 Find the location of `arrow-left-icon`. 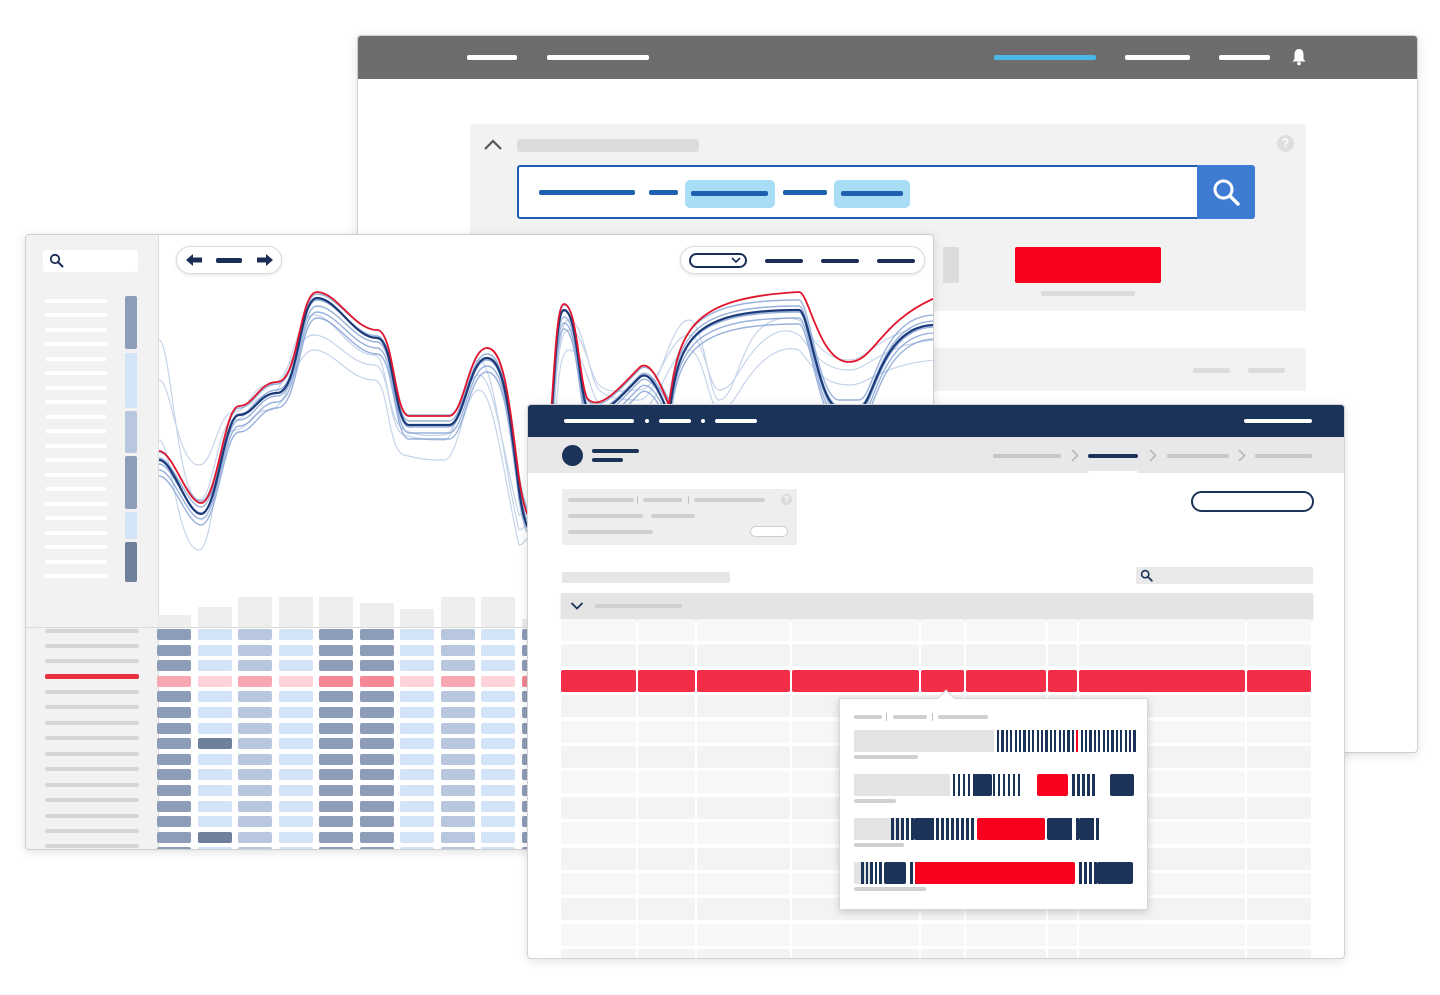

arrow-left-icon is located at coordinates (194, 260).